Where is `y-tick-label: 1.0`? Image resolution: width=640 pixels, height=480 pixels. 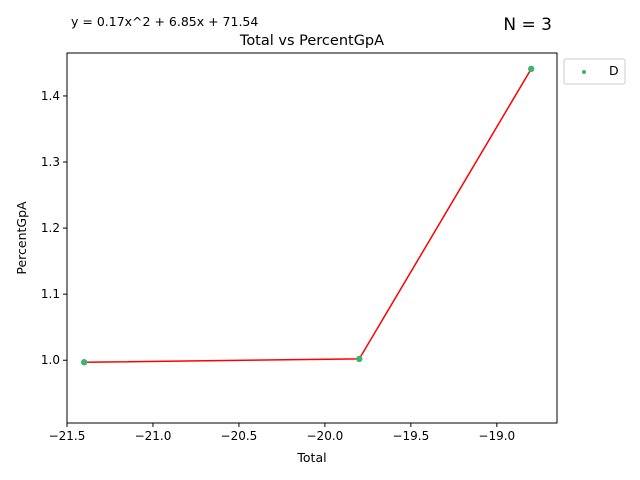 y-tick-label: 1.0 is located at coordinates (50, 360).